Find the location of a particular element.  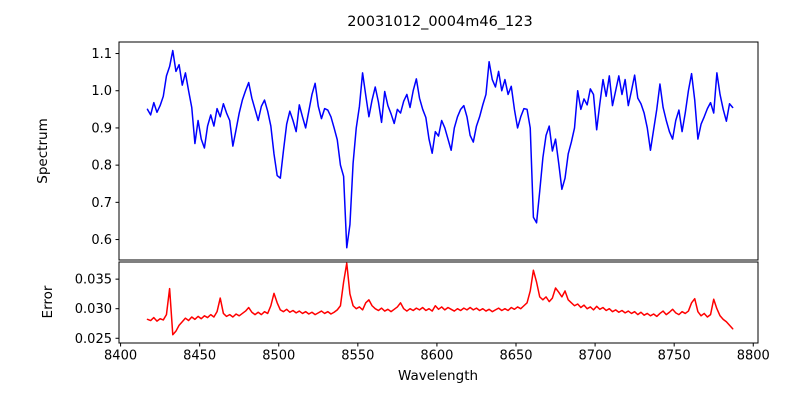

y-tick-label: 0.8 is located at coordinates (101, 166).